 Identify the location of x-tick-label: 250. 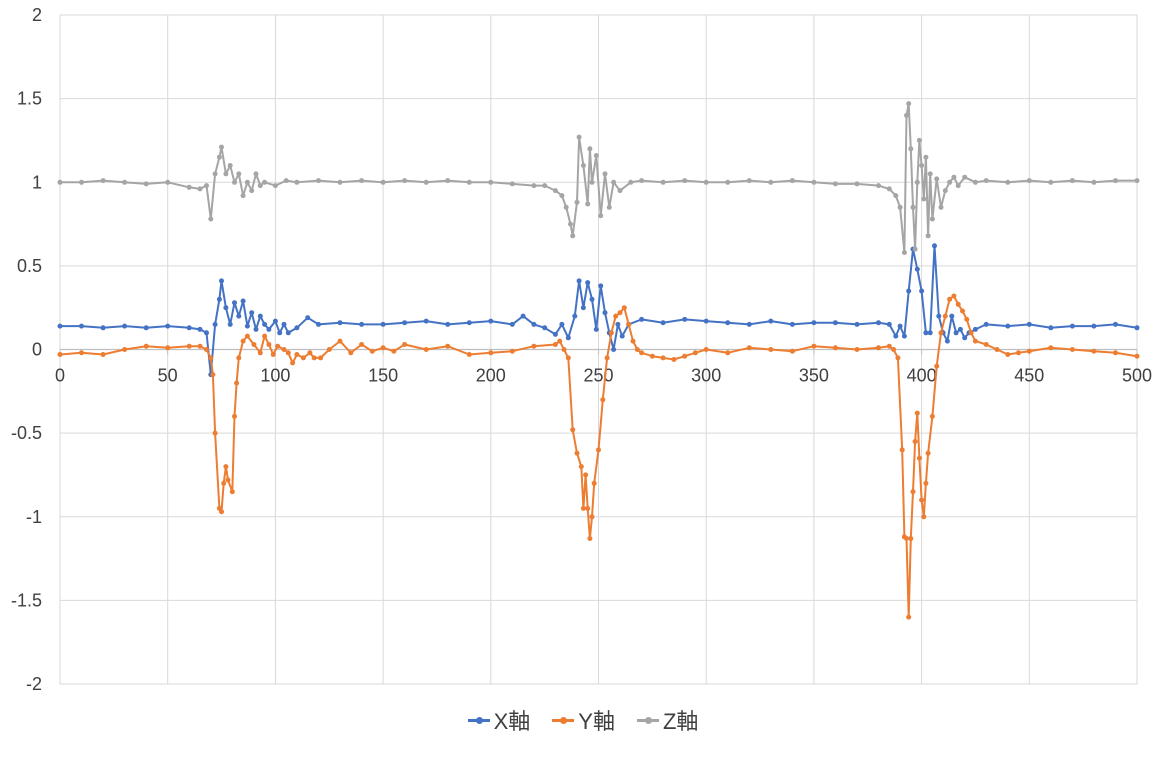
(598, 376).